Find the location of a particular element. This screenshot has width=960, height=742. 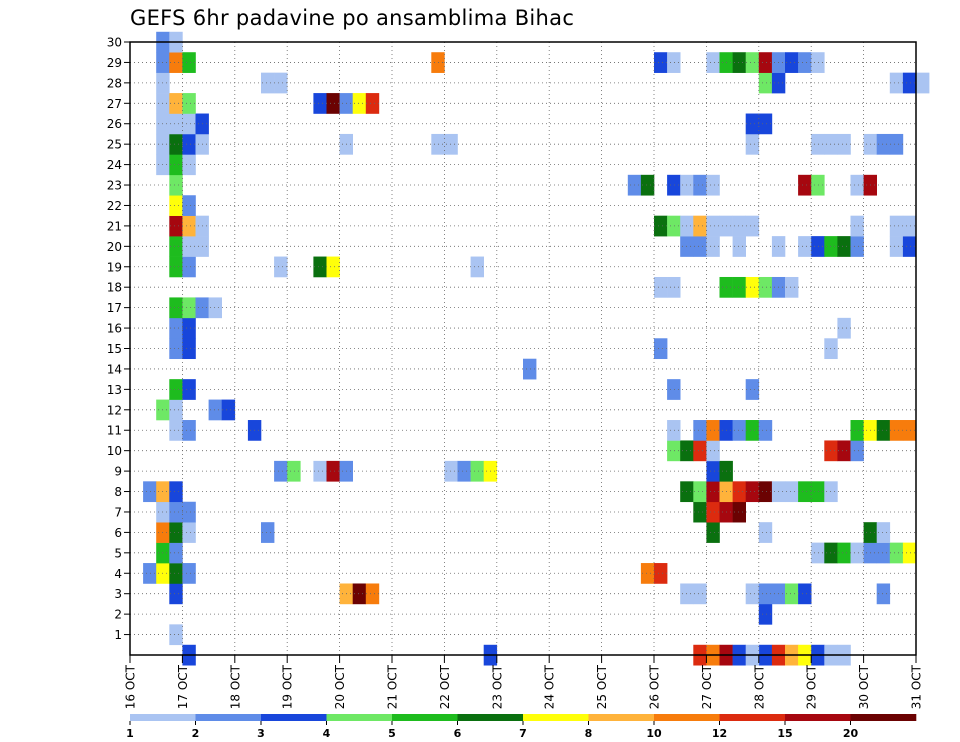

y-tick-label: 13 is located at coordinates (114, 390).